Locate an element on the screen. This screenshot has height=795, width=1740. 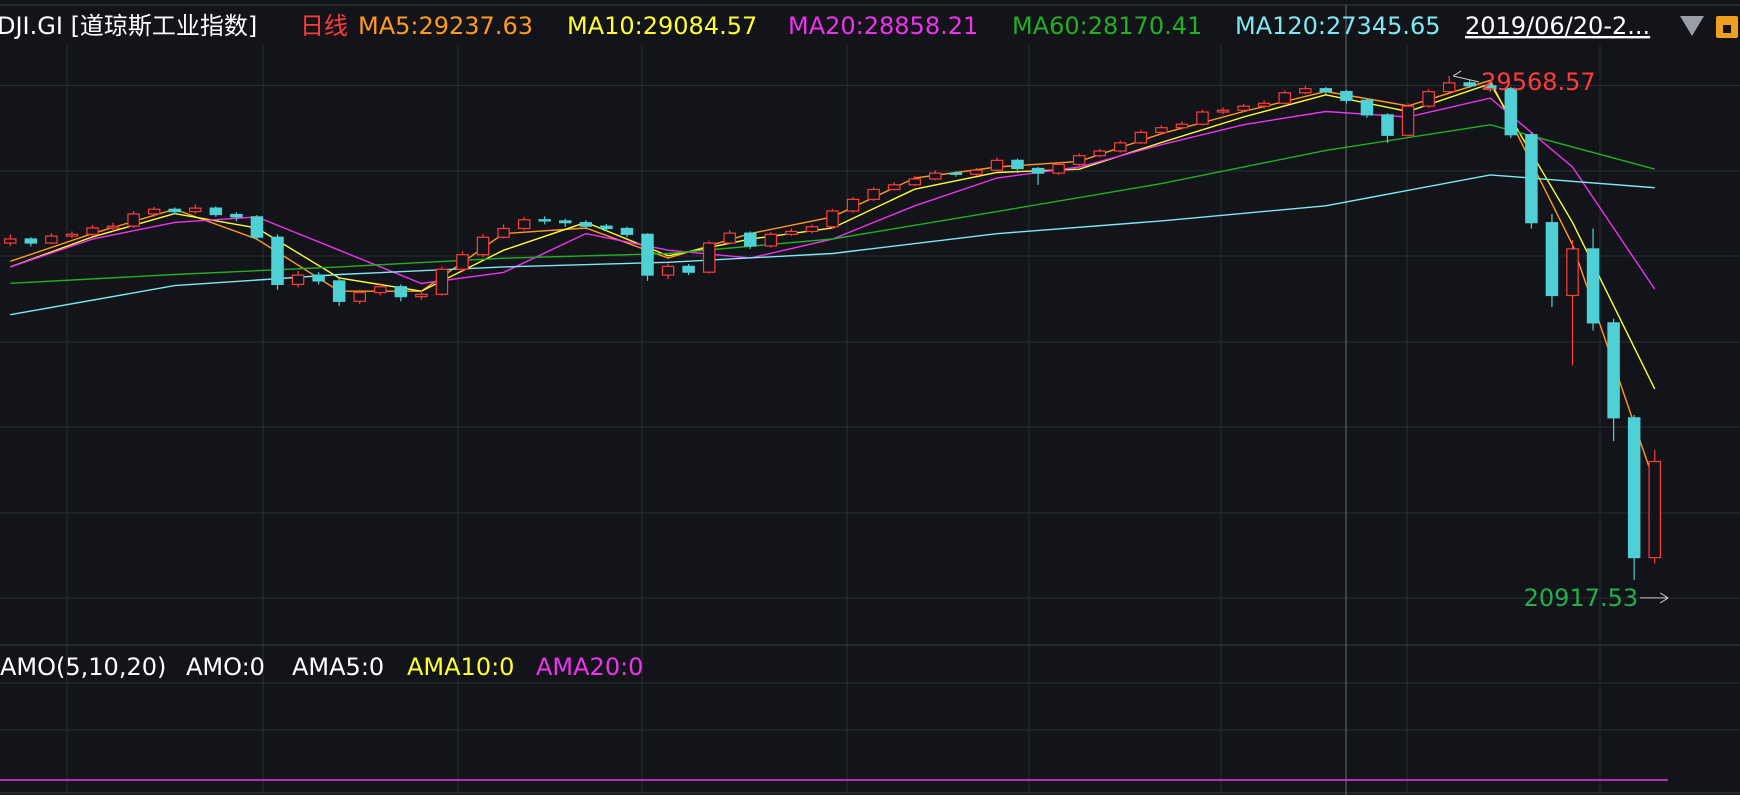
low-label: 20917.53 is located at coordinates (1581, 598).